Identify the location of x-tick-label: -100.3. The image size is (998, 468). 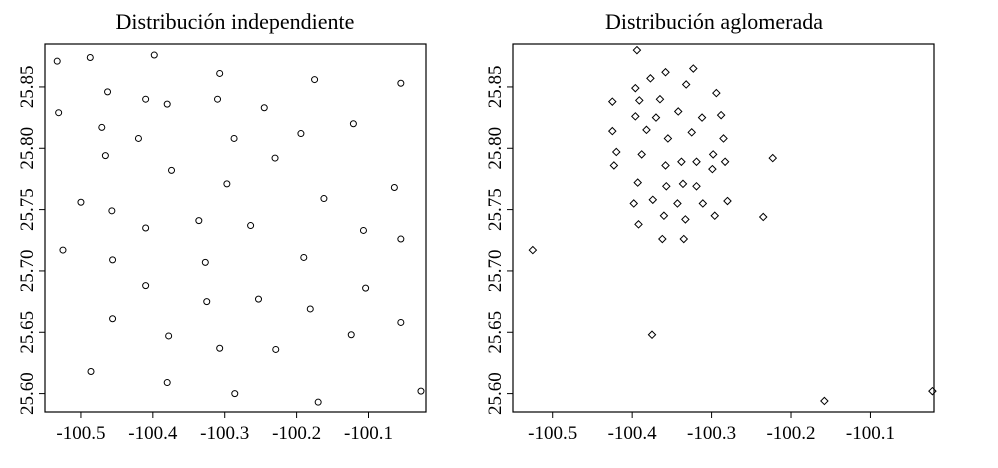
(711, 433).